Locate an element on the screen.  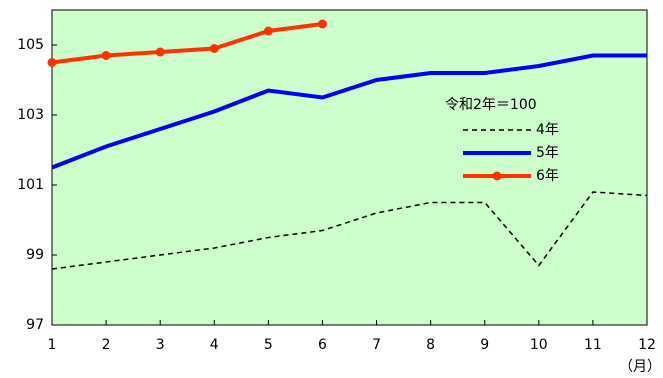
x-axis-label: （月） is located at coordinates (640, 367).